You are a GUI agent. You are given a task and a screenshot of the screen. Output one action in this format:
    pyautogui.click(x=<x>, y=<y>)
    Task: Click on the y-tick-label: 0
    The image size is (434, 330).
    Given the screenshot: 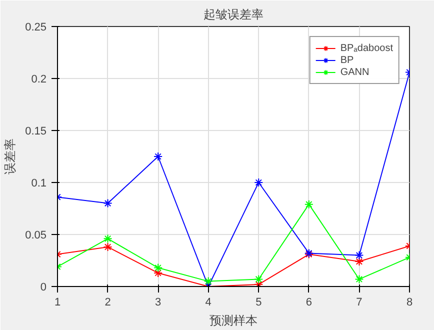 What is the action you would take?
    pyautogui.click(x=43, y=288)
    